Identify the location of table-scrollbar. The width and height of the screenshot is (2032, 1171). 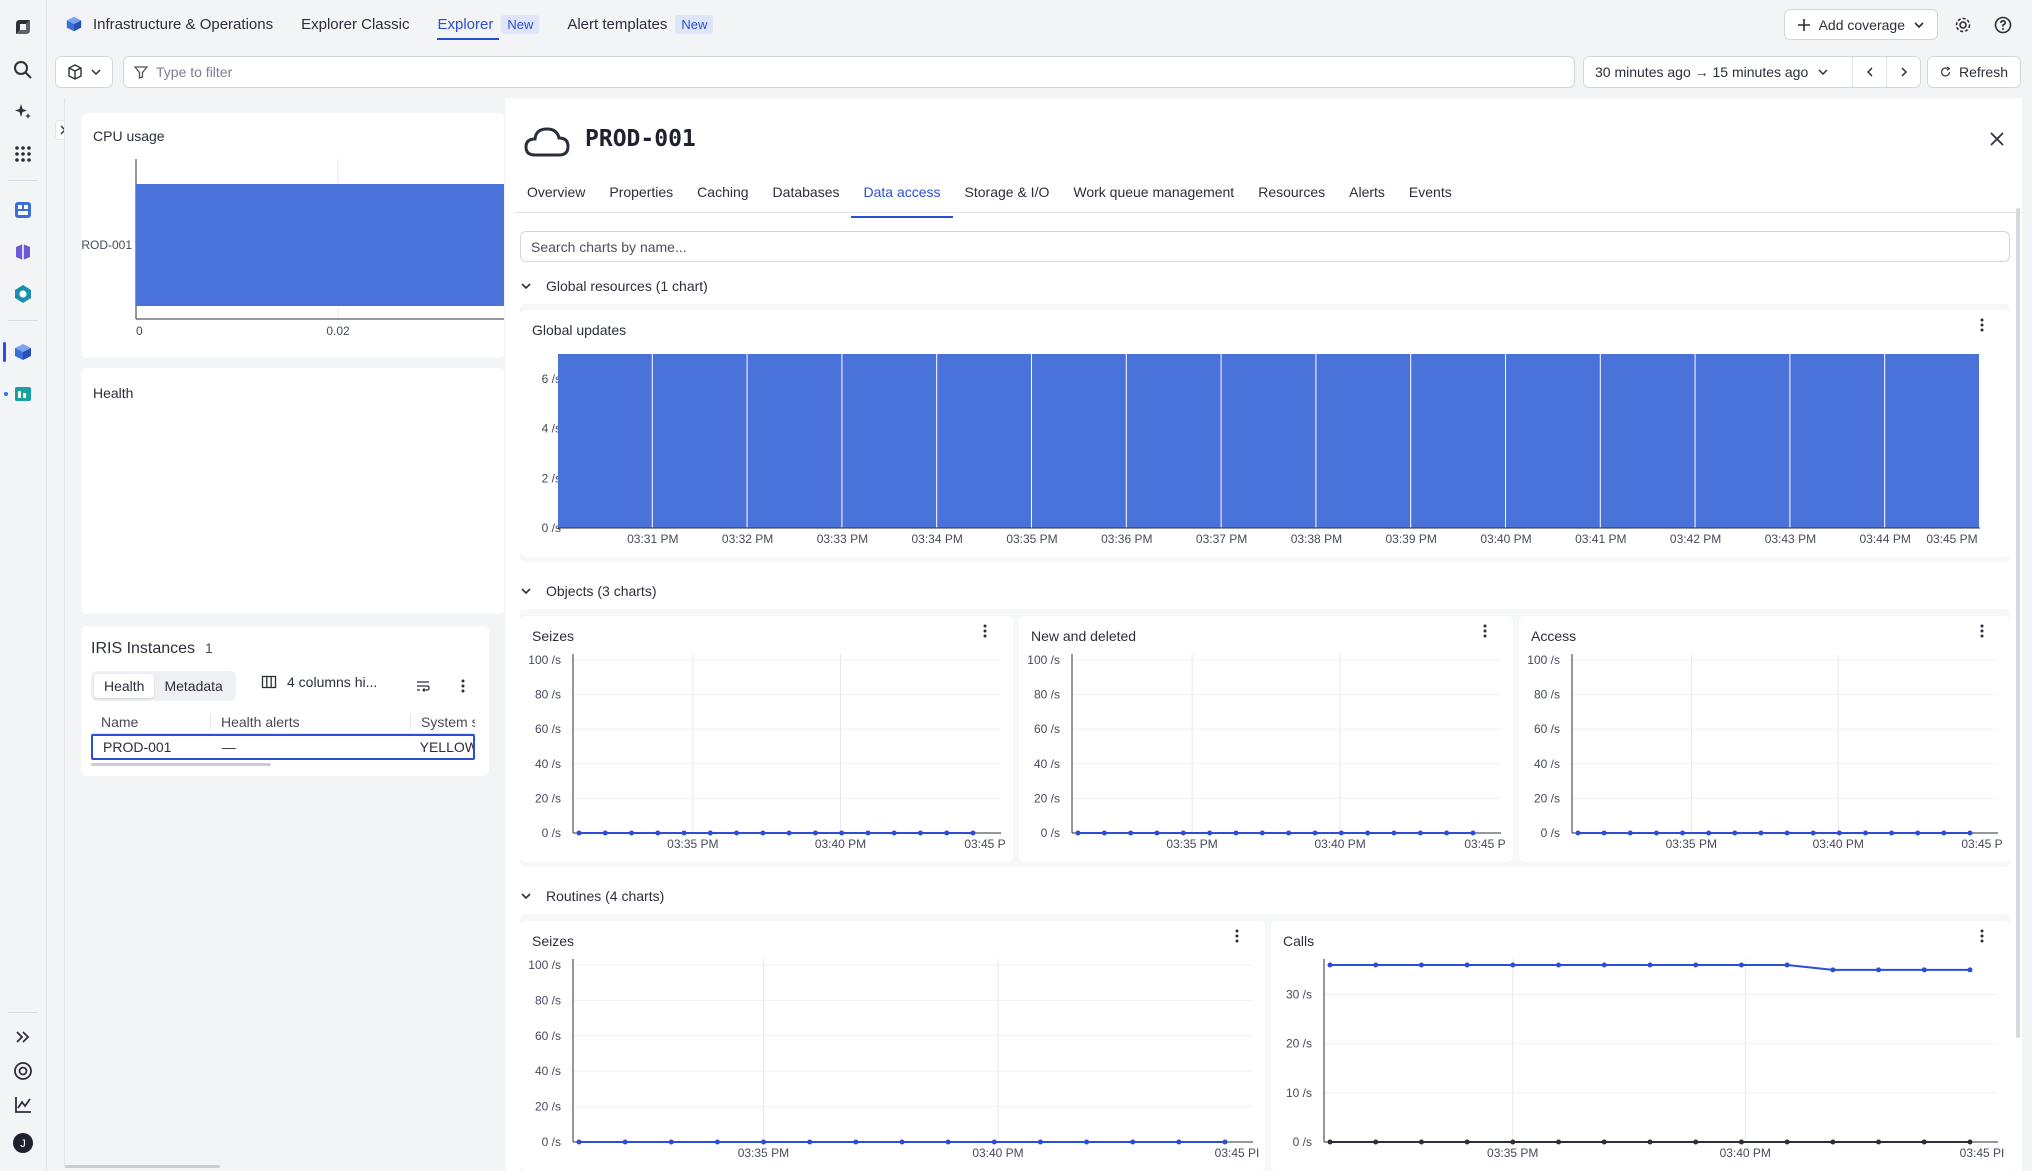
(181, 764).